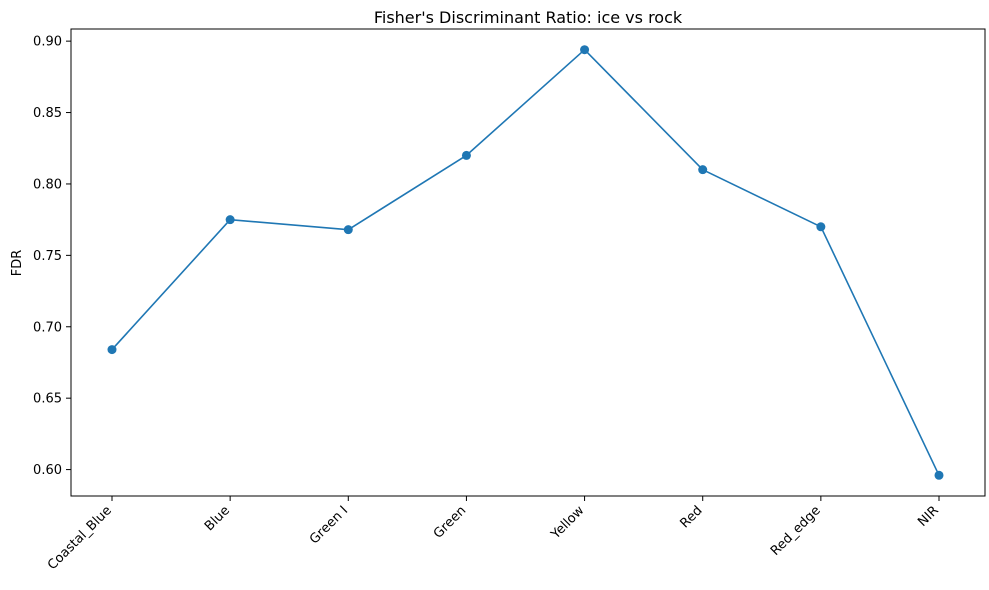 The width and height of the screenshot is (989, 590). What do you see at coordinates (47, 113) in the screenshot?
I see `y-tick-label: 0.85` at bounding box center [47, 113].